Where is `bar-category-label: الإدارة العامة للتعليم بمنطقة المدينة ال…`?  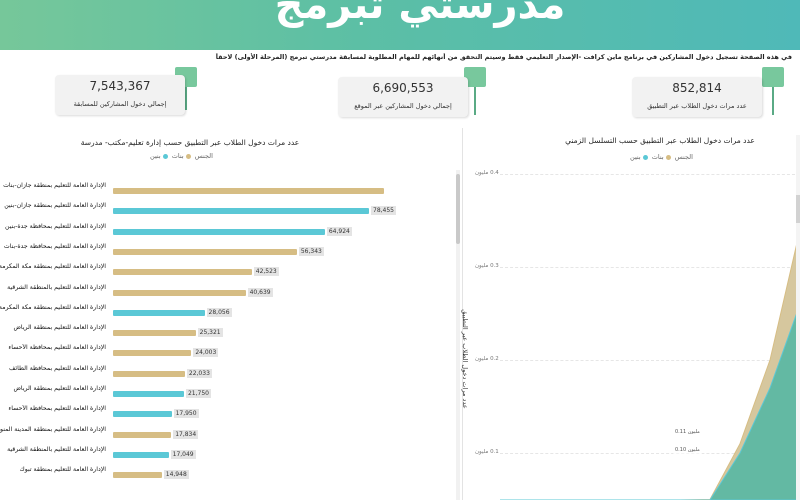 bar-category-label: الإدارة العامة للتعليم بمنطقة المدينة ال… is located at coordinates (53, 429).